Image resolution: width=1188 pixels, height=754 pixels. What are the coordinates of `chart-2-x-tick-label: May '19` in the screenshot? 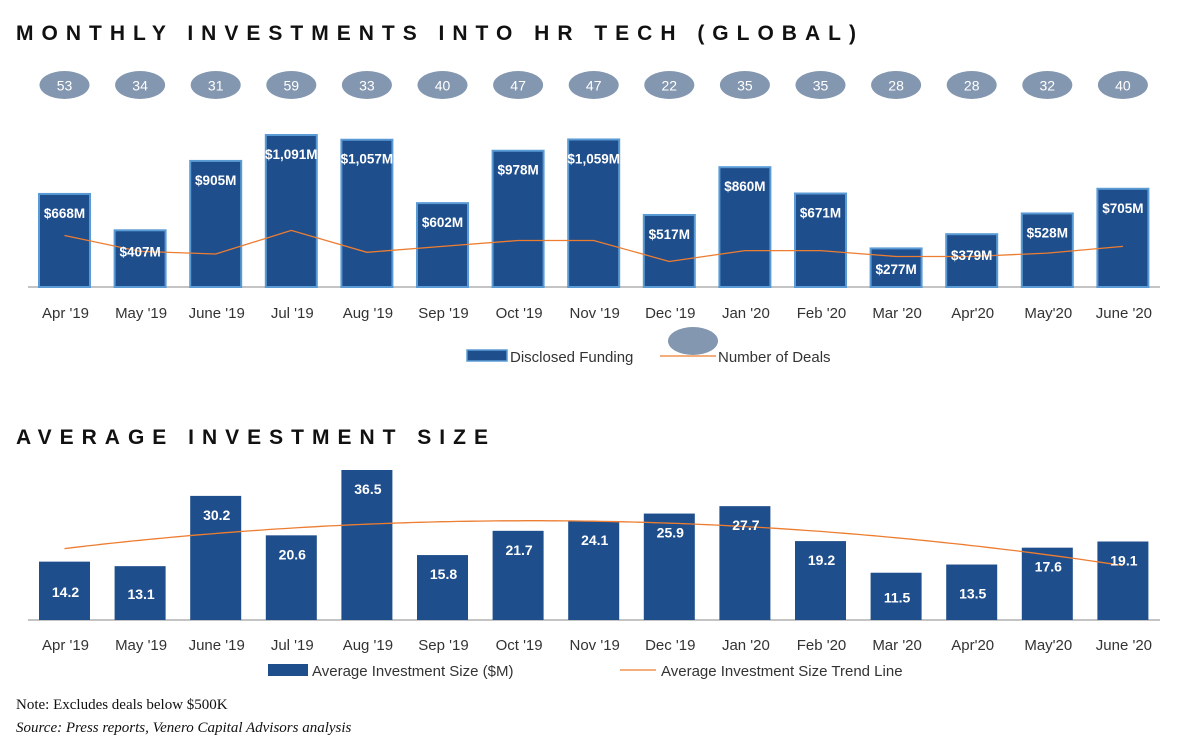 It's located at (141, 645).